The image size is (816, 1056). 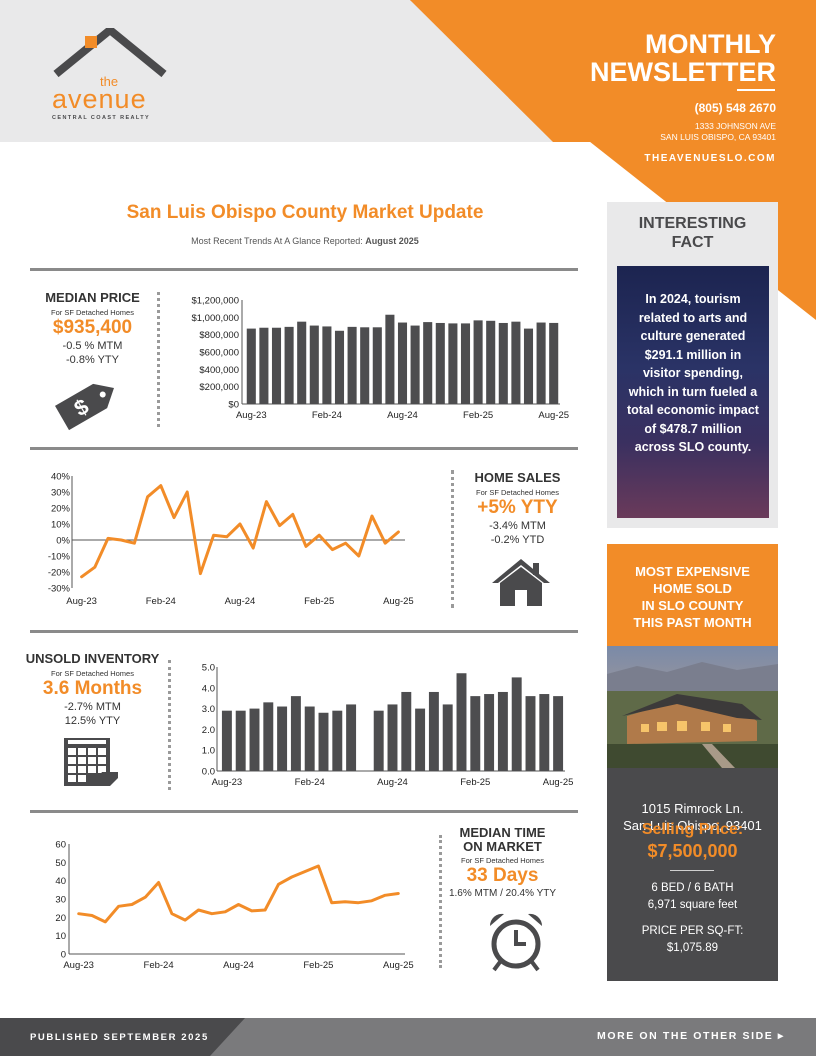 What do you see at coordinates (277, 241) in the screenshot?
I see `subtitle-text: Most Recent Trends At A Glance Reported:` at bounding box center [277, 241].